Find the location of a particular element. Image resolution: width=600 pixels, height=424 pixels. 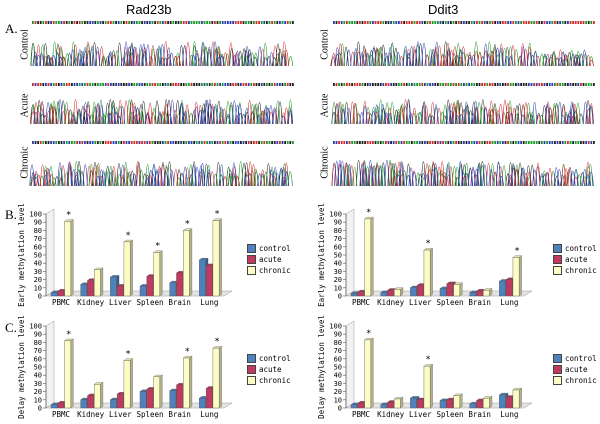

bar-kidney-chronic is located at coordinates (398, 402).